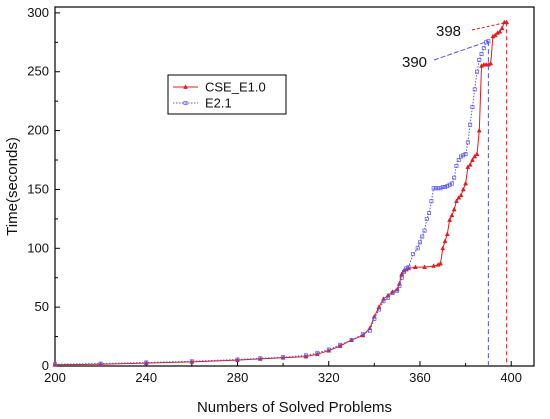  What do you see at coordinates (414, 62) in the screenshot?
I see `annotation-label: 390` at bounding box center [414, 62].